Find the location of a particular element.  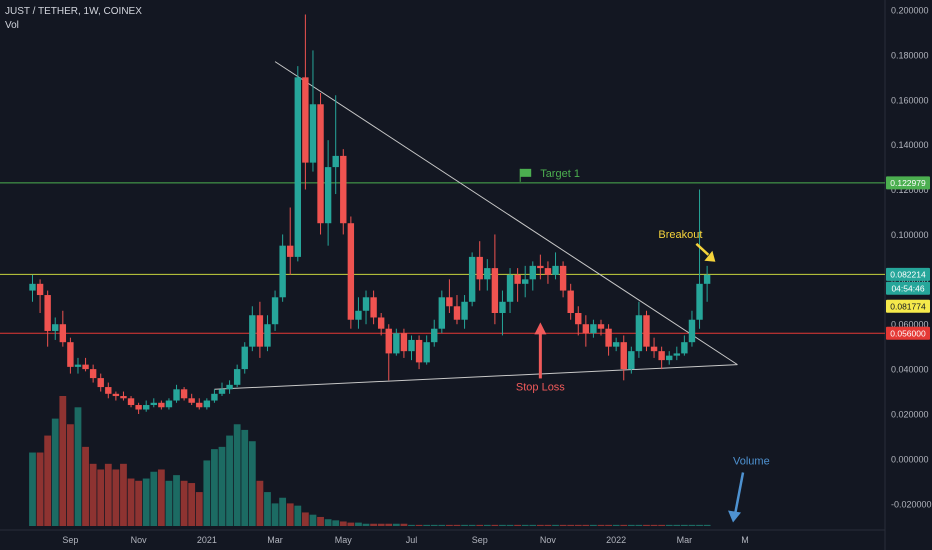

breakout-label: Breakout is located at coordinates (680, 235).